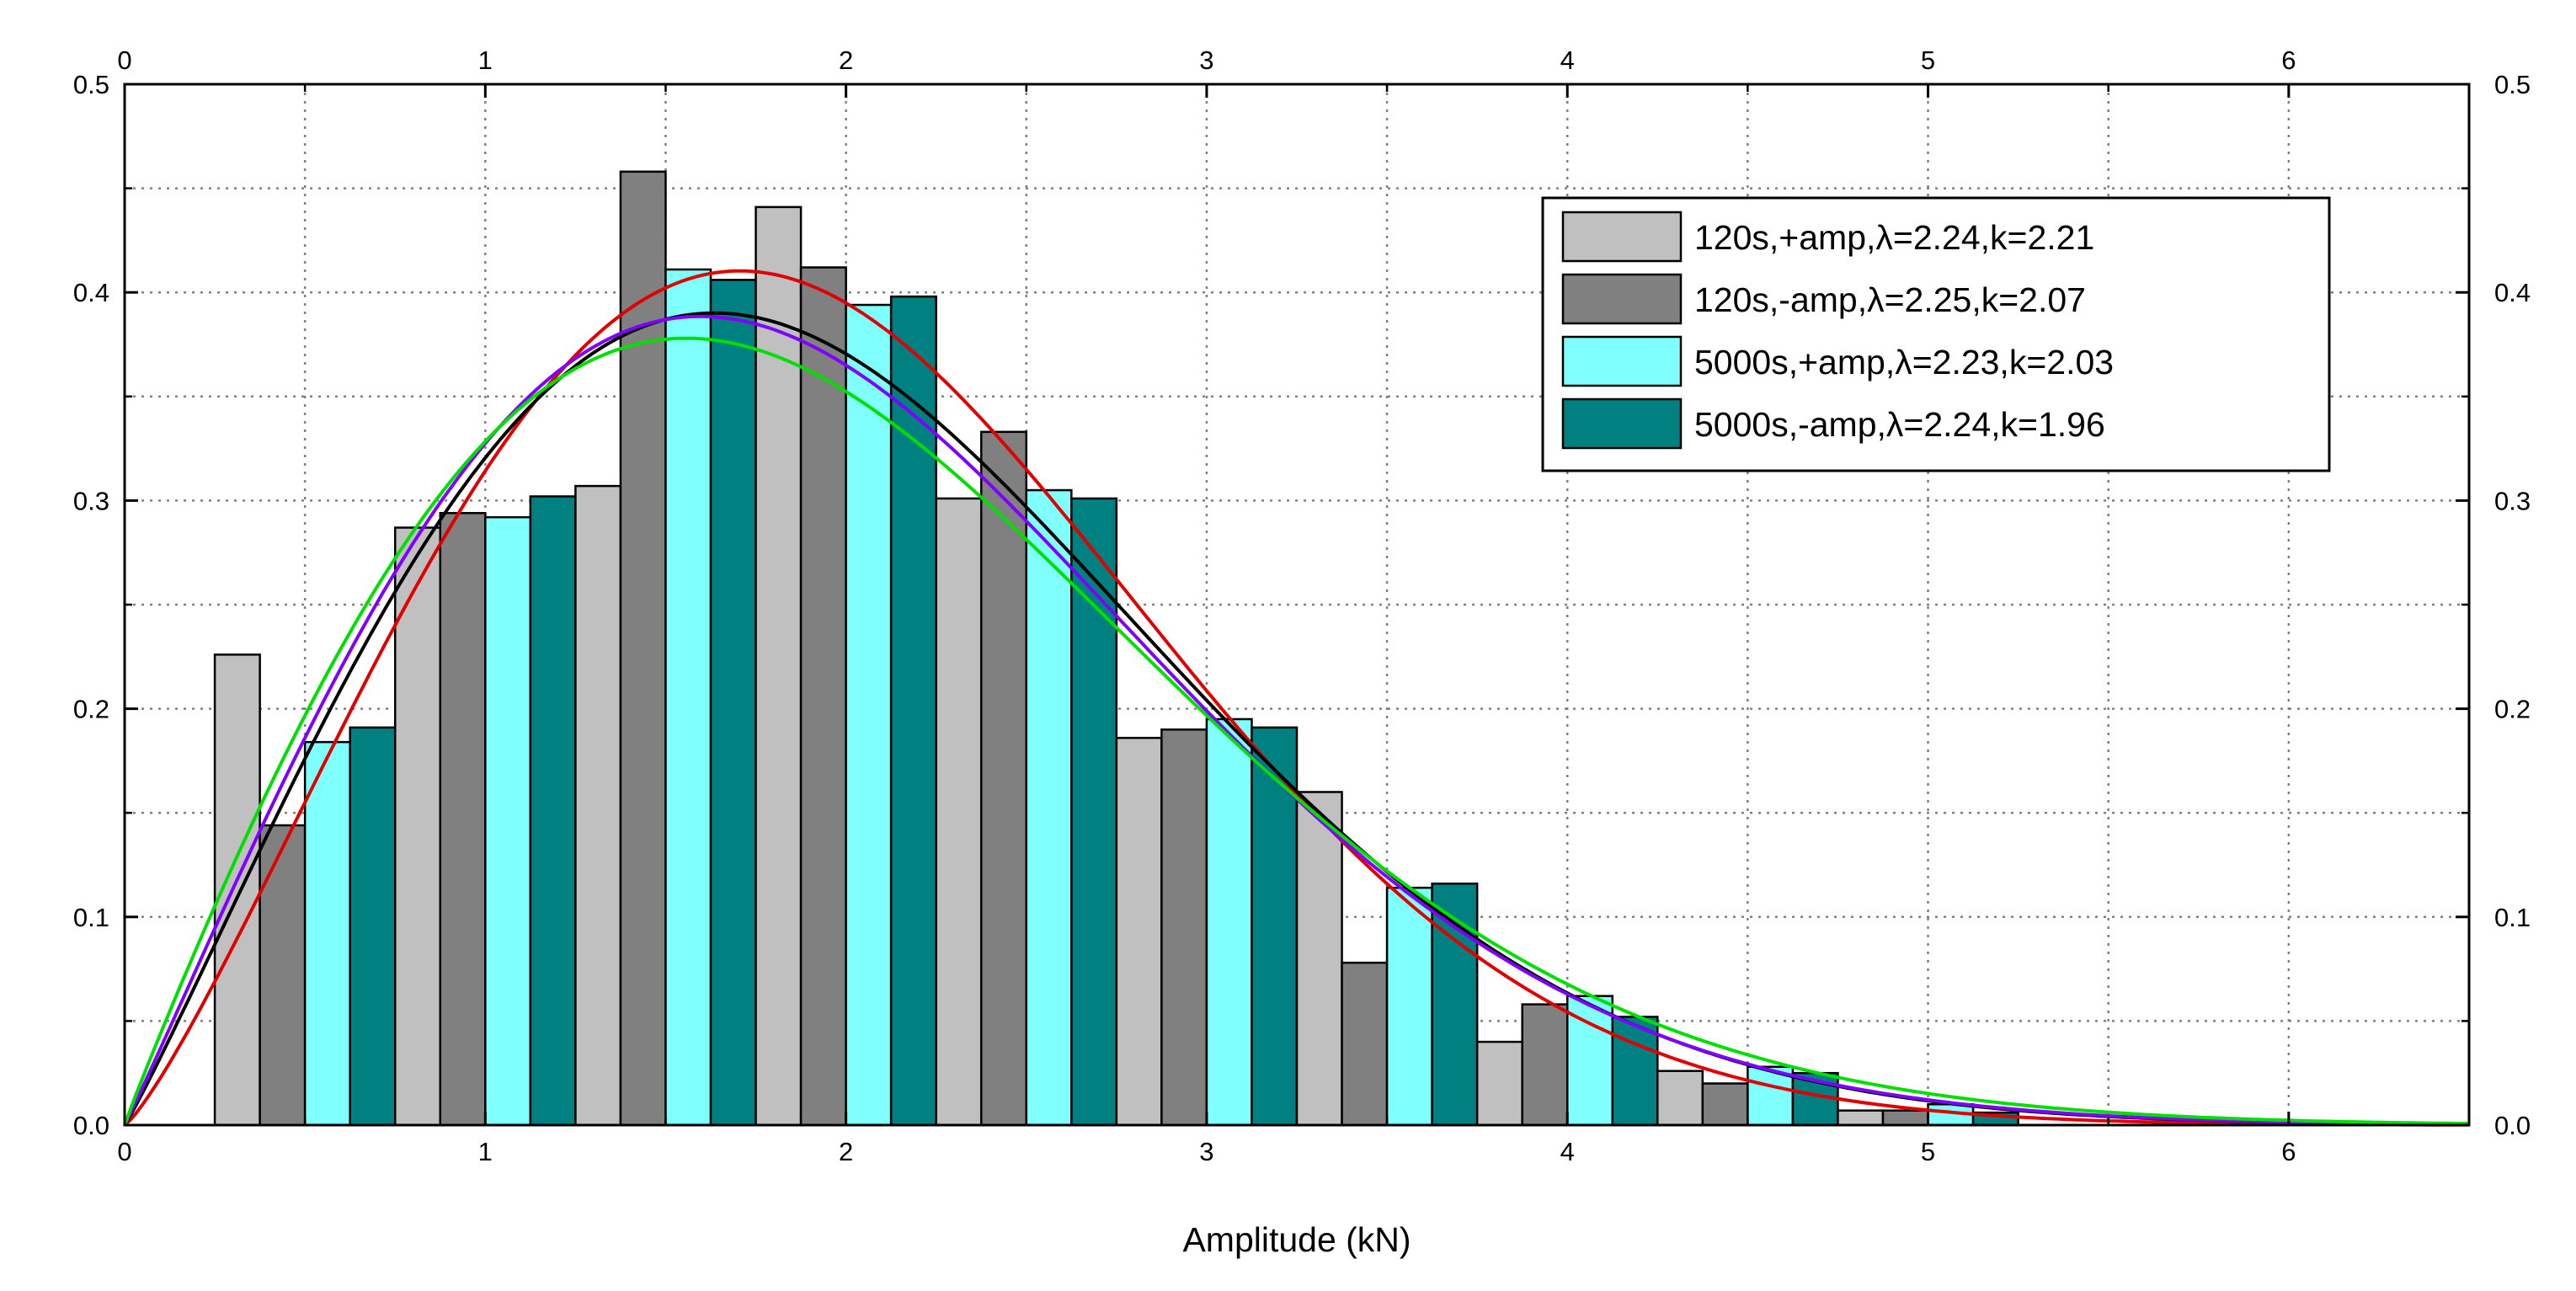 The width and height of the screenshot is (2576, 1291). Describe the element at coordinates (1894, 237) in the screenshot. I see `legend-label-1: 120s,+amp,λ=2.24,k=2.21` at that location.